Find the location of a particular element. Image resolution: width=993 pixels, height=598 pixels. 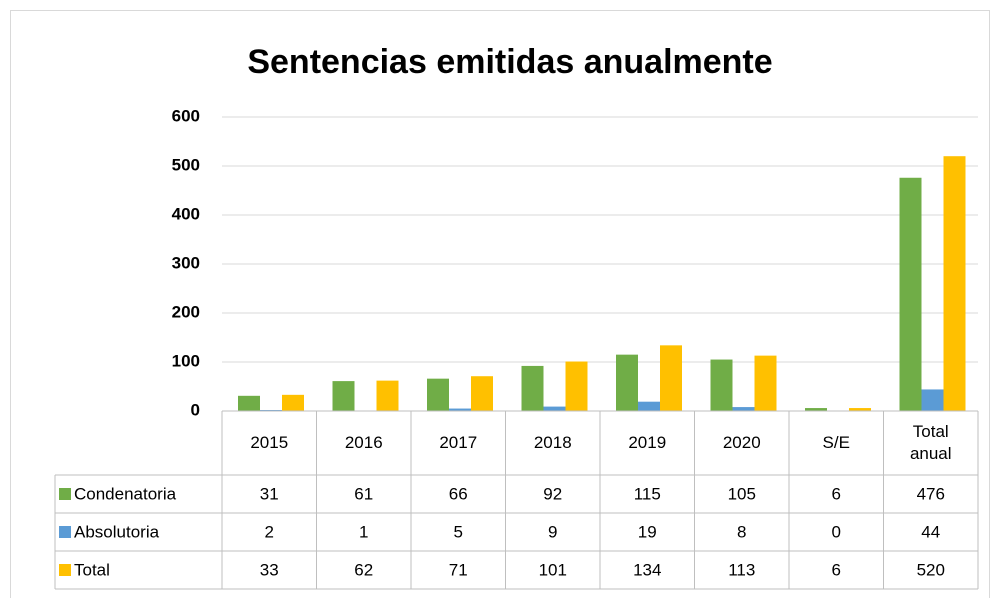

x-tick-label-box: 2020 is located at coordinates (741, 442).